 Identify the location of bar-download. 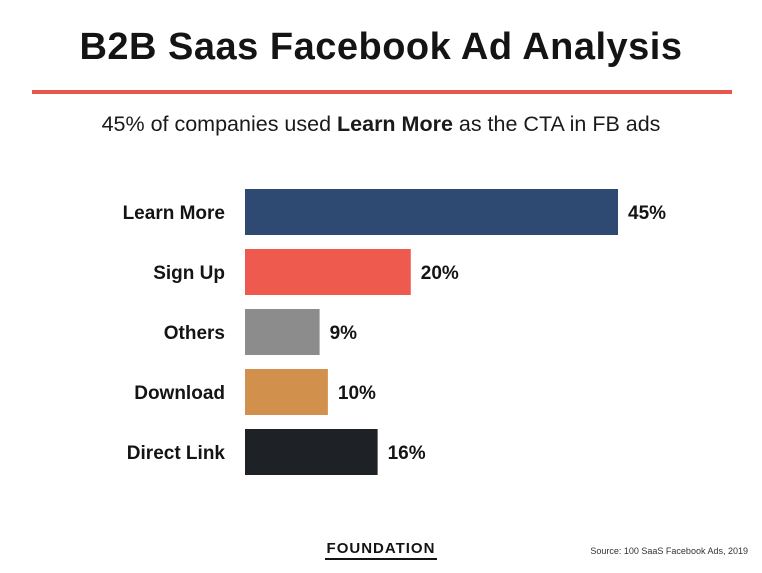
(286, 392).